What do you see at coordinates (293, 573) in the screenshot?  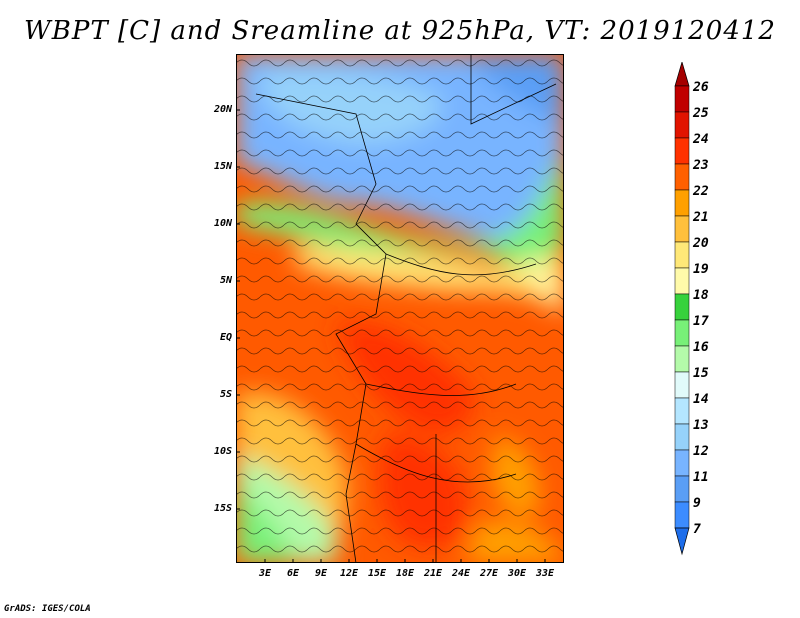 I see `lon-label-6e: 6E` at bounding box center [293, 573].